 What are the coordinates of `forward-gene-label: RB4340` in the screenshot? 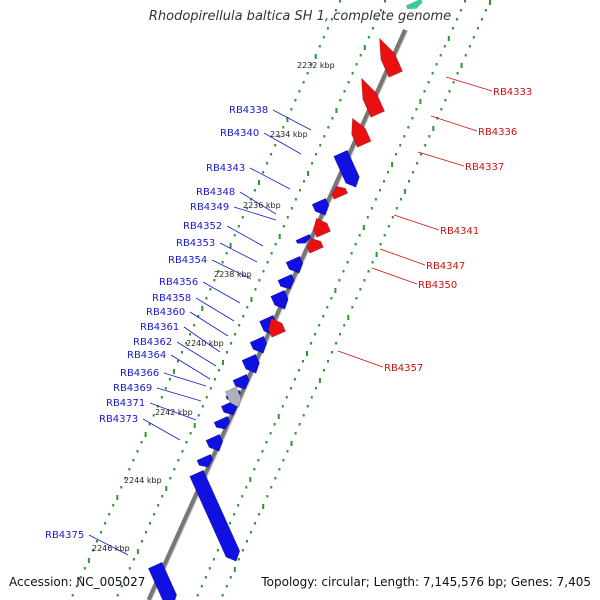 It's located at (239, 133).